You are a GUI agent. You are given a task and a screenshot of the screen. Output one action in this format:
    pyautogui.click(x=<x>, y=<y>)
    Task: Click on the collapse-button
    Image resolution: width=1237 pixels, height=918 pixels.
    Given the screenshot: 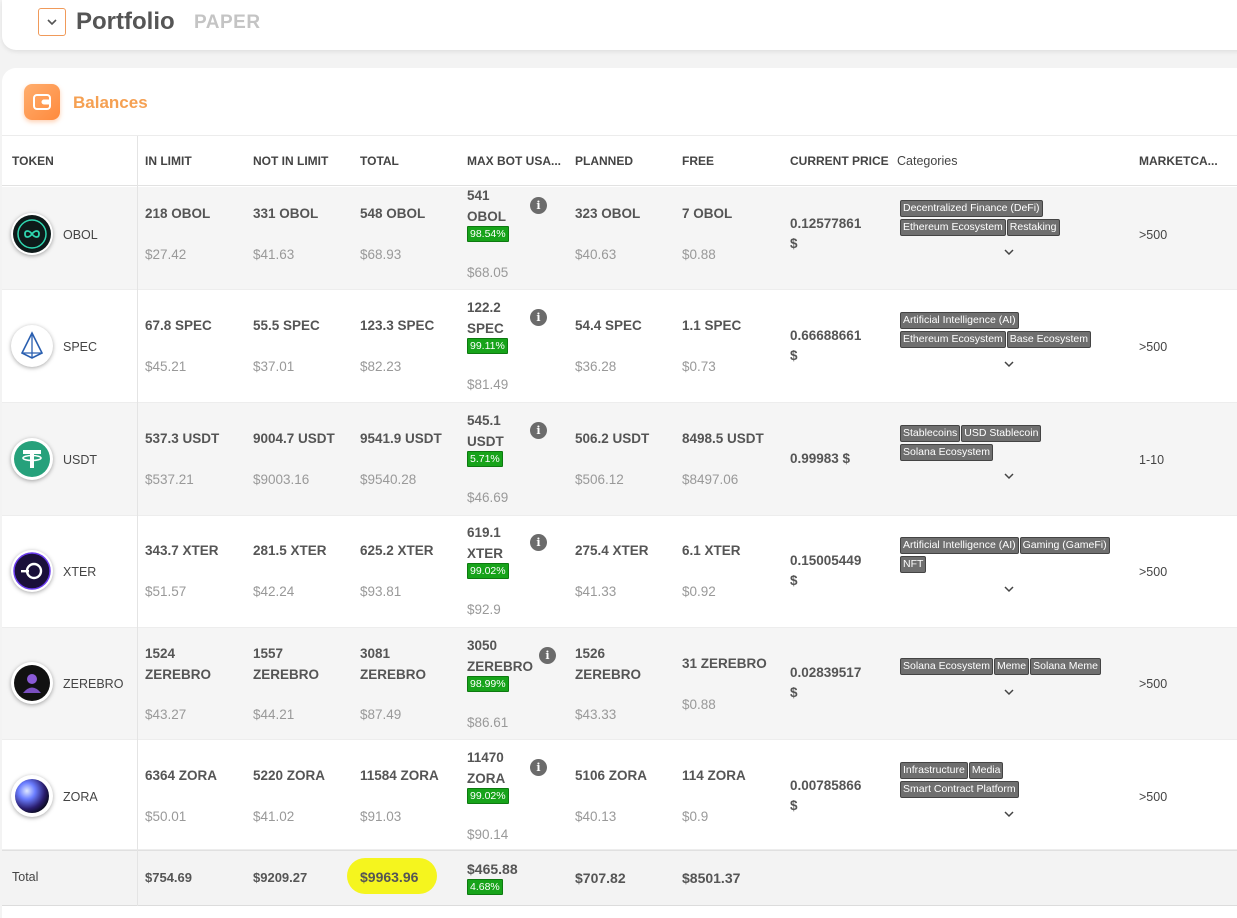 What is the action you would take?
    pyautogui.click(x=52, y=22)
    